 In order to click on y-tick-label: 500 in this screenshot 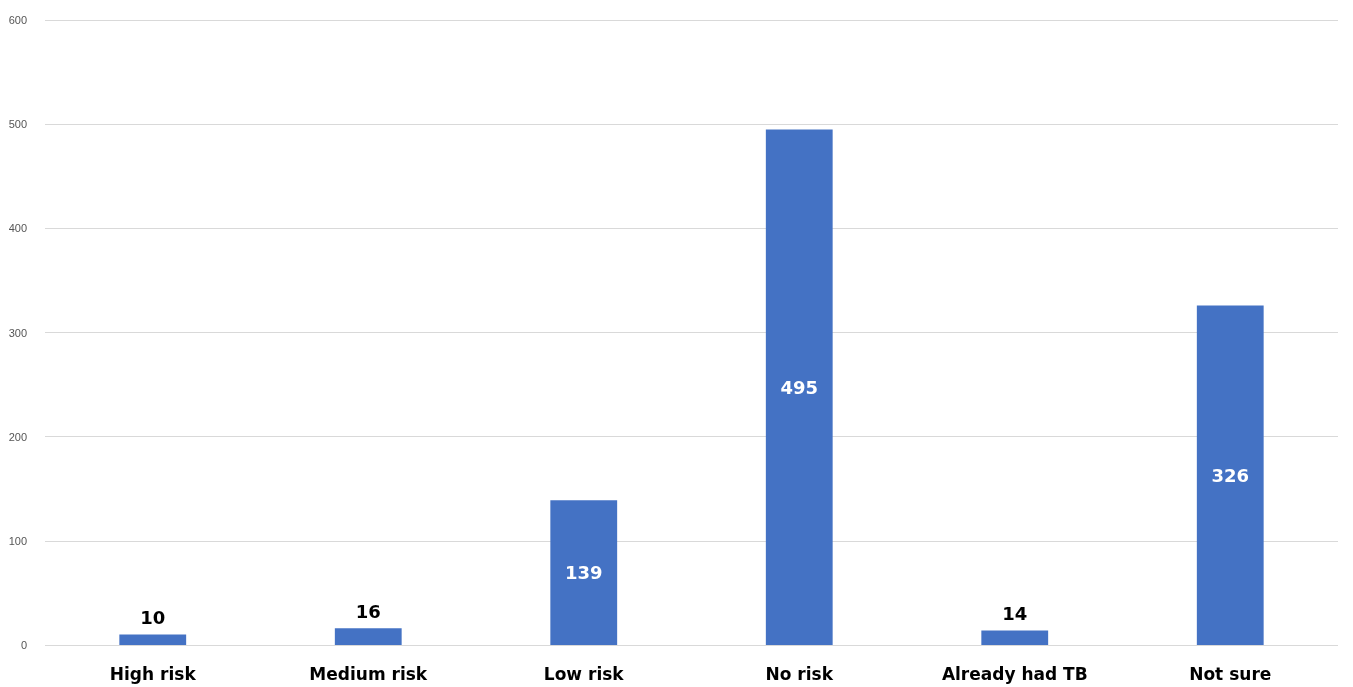, I will do `click(17, 124)`.